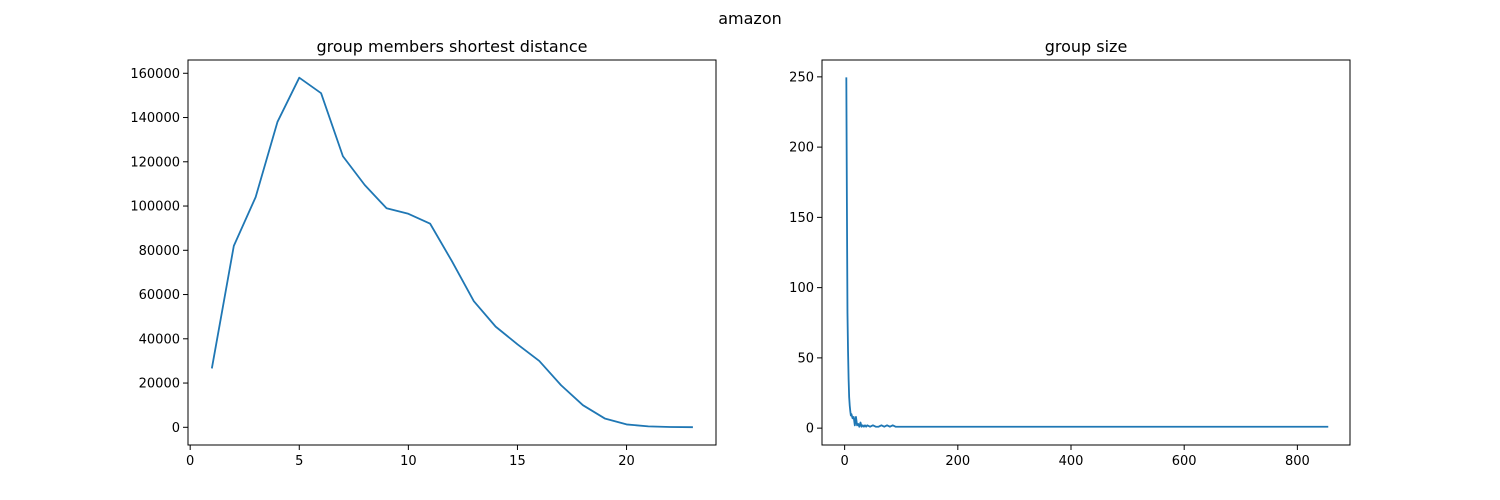  I want to click on y-tick-label: 160000, so click(155, 74).